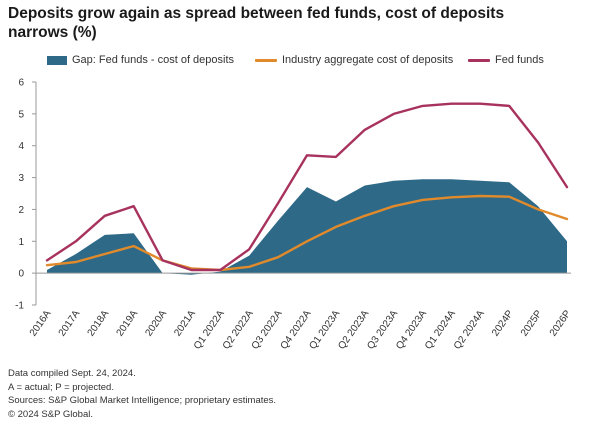 This screenshot has width=600, height=428. Describe the element at coordinates (99, 323) in the screenshot. I see `x-tick-label: 2018A` at that location.